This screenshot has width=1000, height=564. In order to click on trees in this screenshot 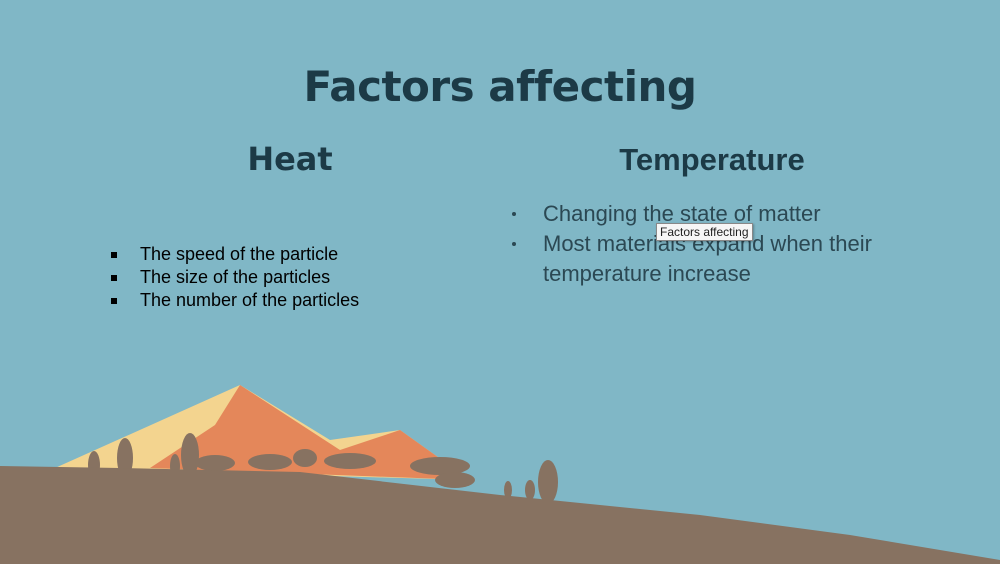, I will do `click(323, 468)`.